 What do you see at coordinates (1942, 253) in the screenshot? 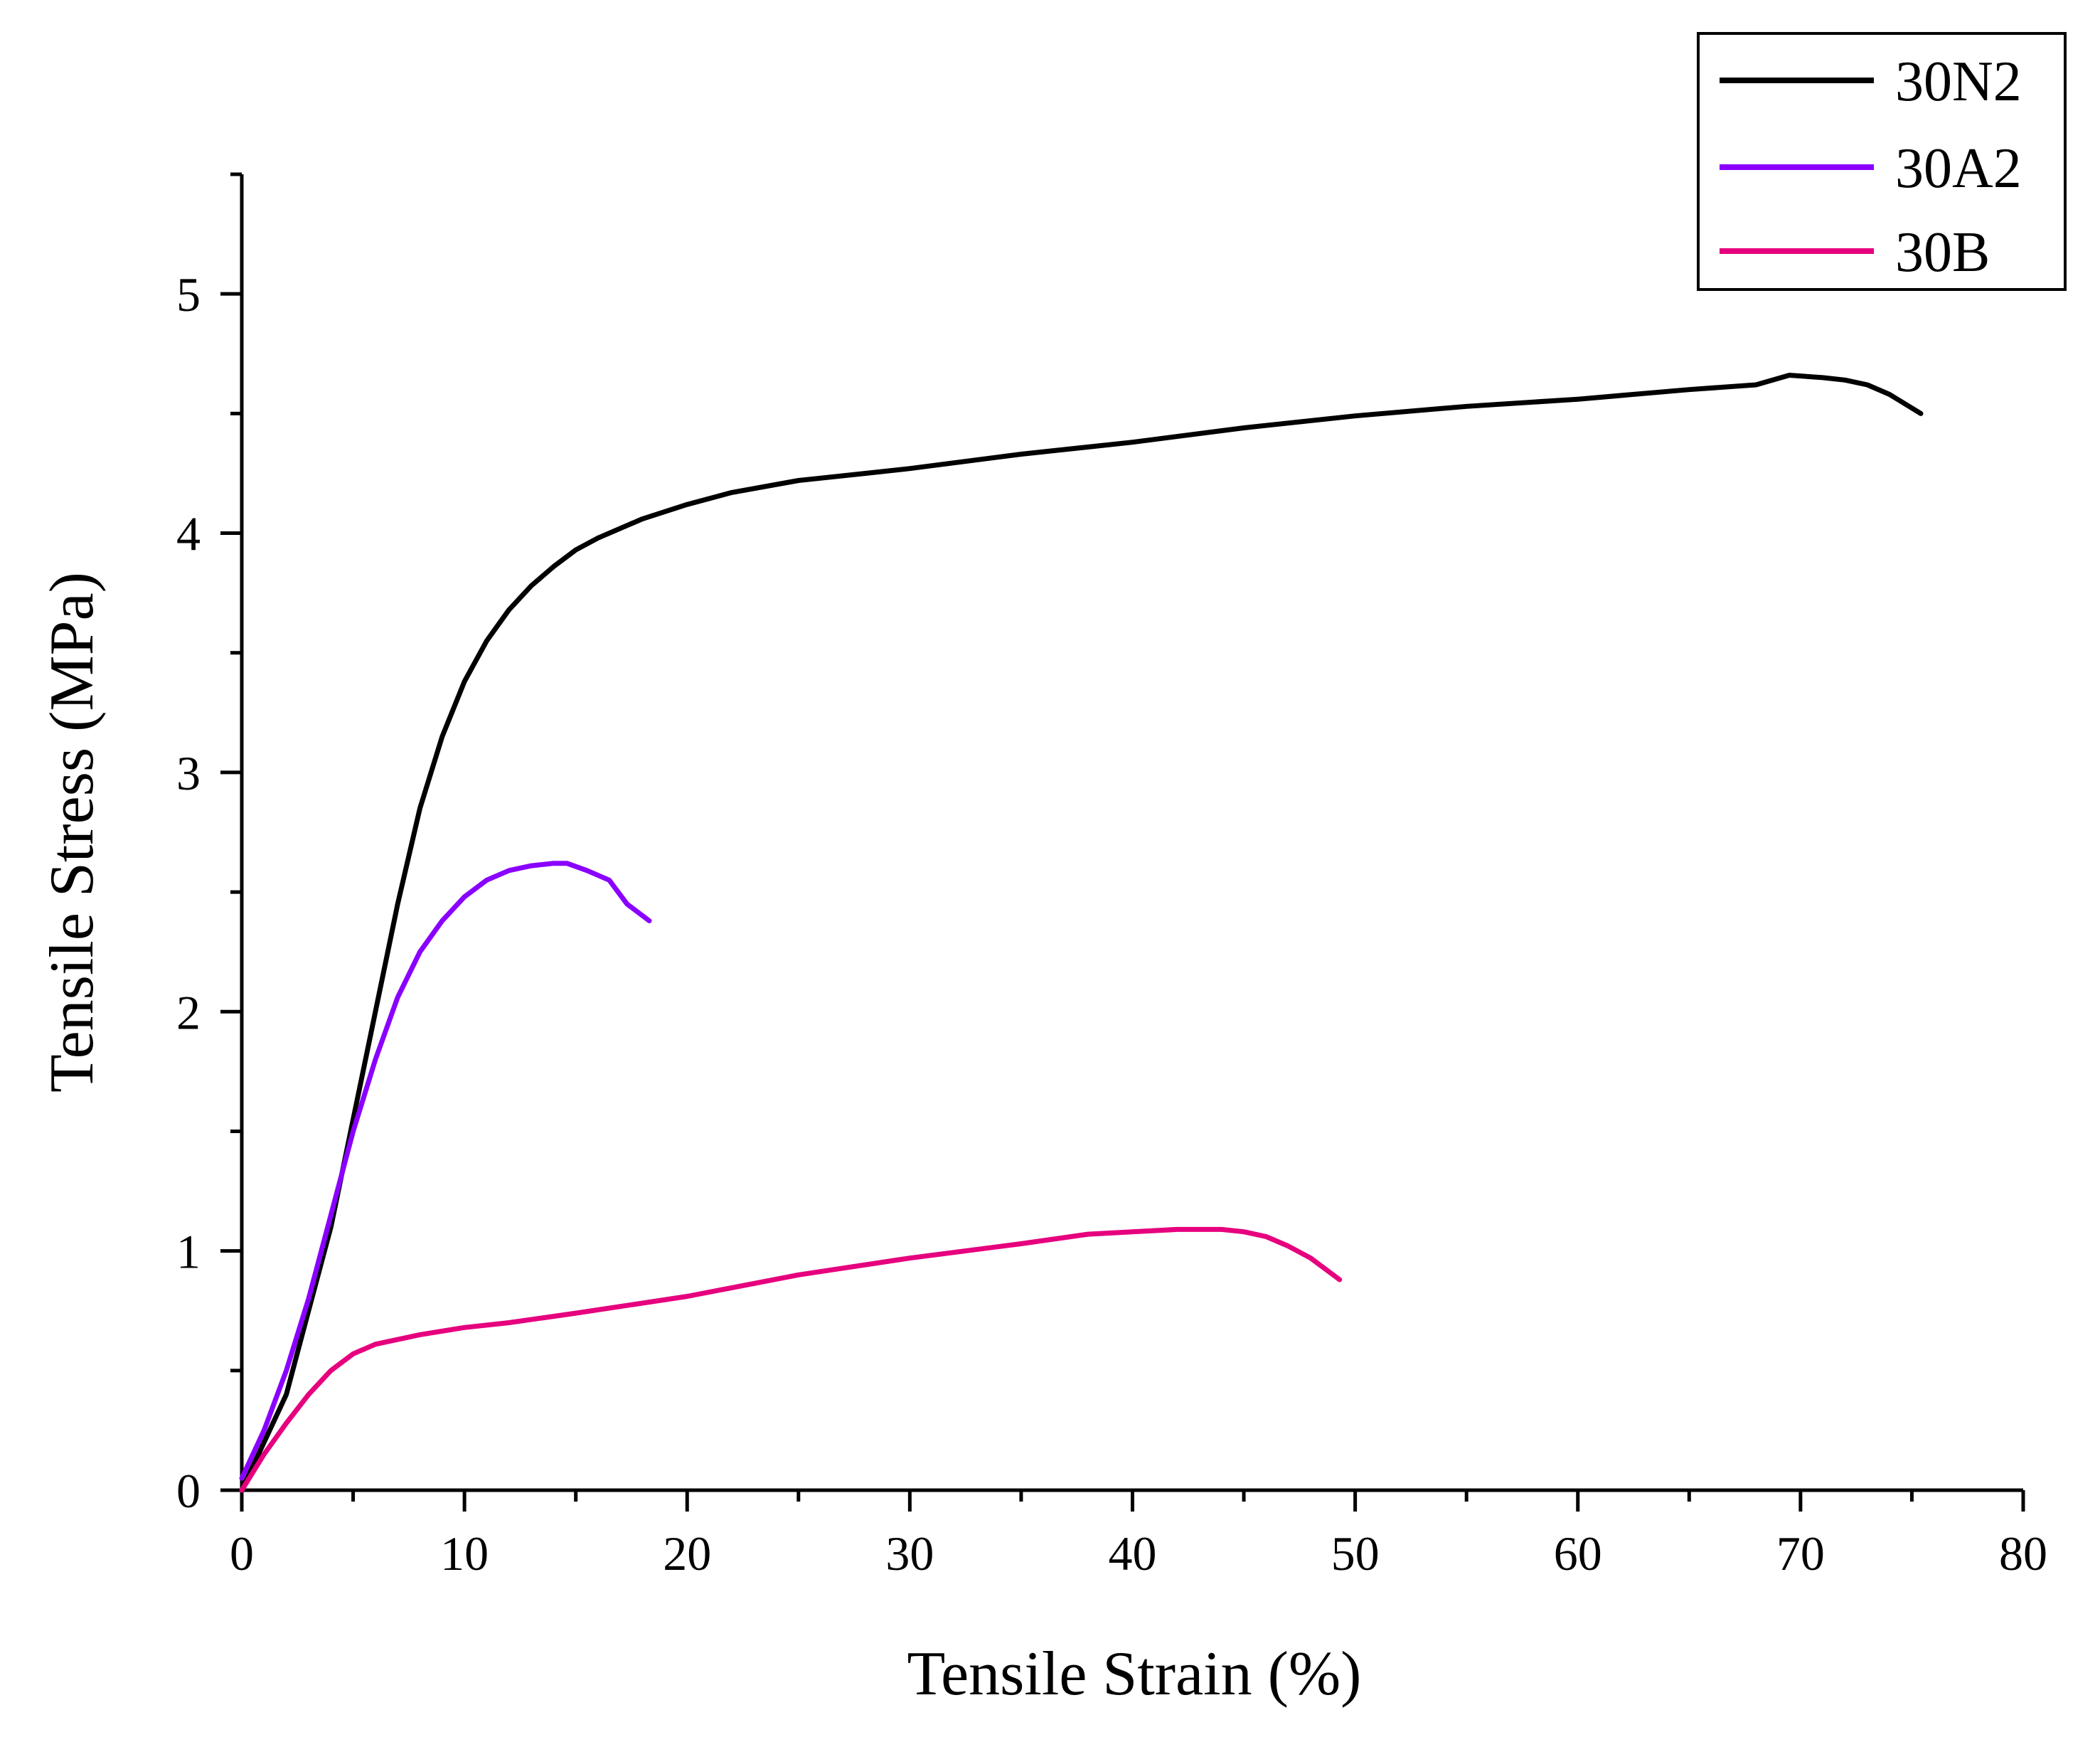
I see `legend-label-30b: 30B` at bounding box center [1942, 253].